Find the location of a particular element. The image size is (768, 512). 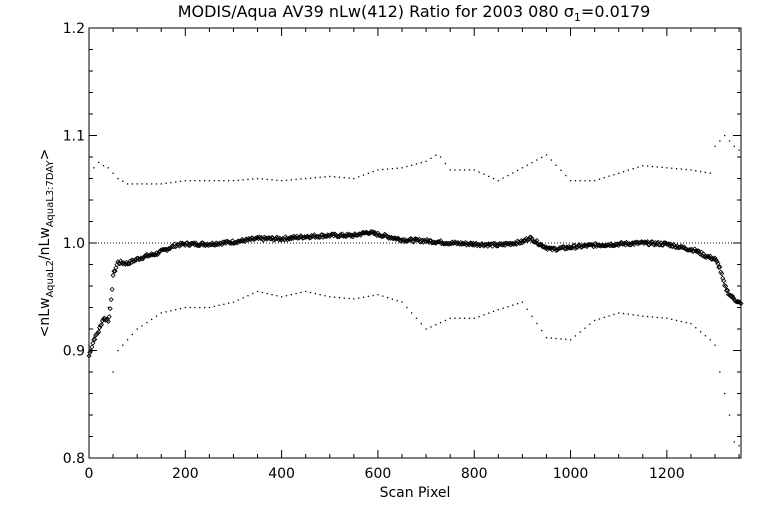

y-label-part-4: AquaL3:7DAY is located at coordinates (50, 193).